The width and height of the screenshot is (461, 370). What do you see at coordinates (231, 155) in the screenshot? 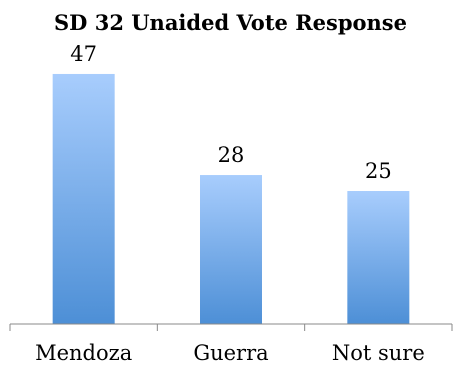
I see `data-label: 28` at bounding box center [231, 155].